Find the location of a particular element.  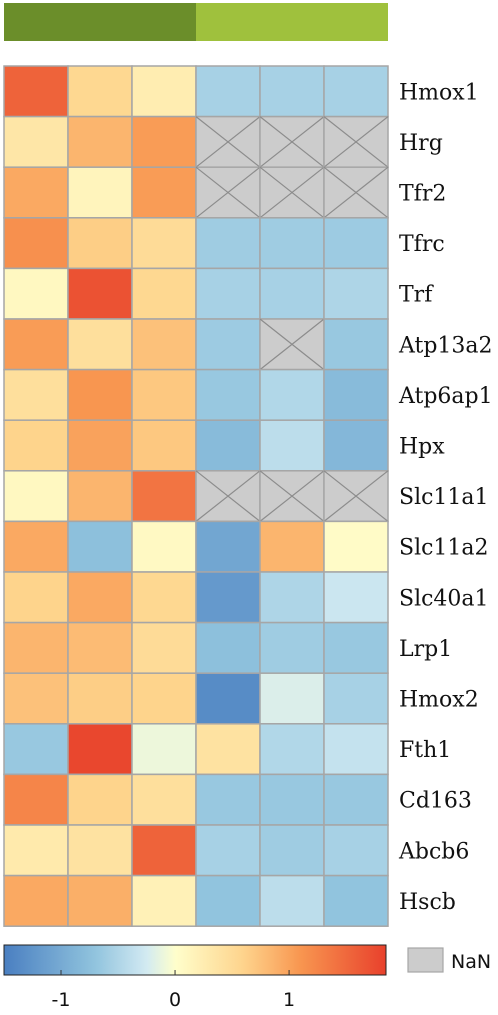

row-label: Slc11a1 is located at coordinates (444, 497).